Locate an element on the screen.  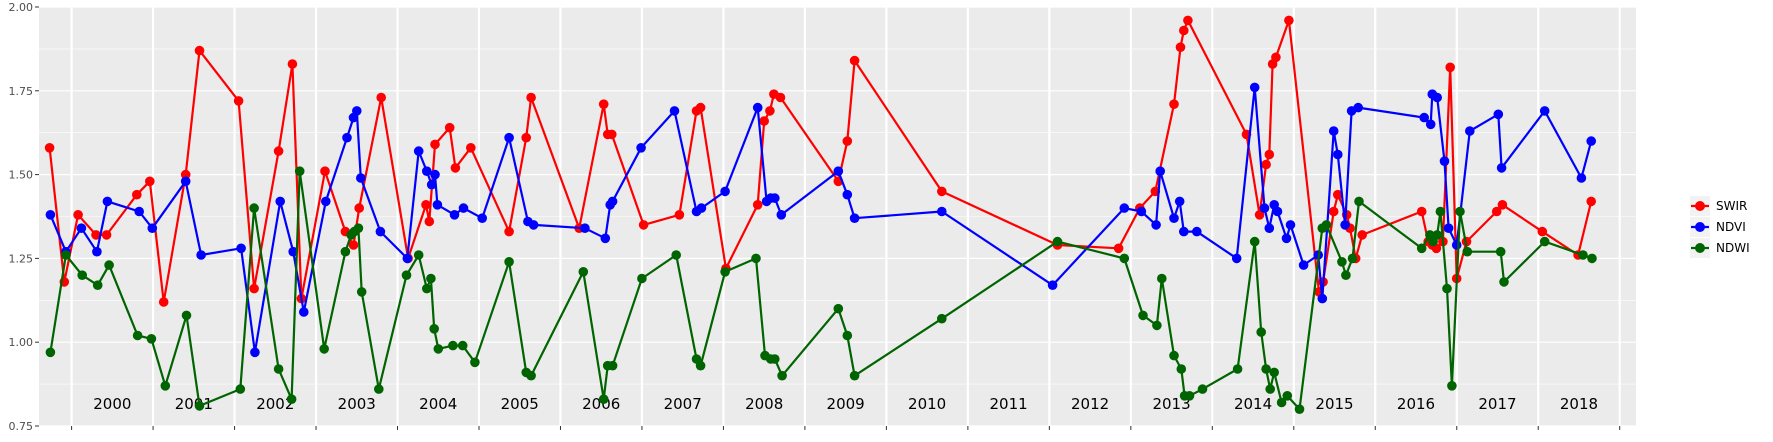
year-label: 2018 is located at coordinates (1579, 404).